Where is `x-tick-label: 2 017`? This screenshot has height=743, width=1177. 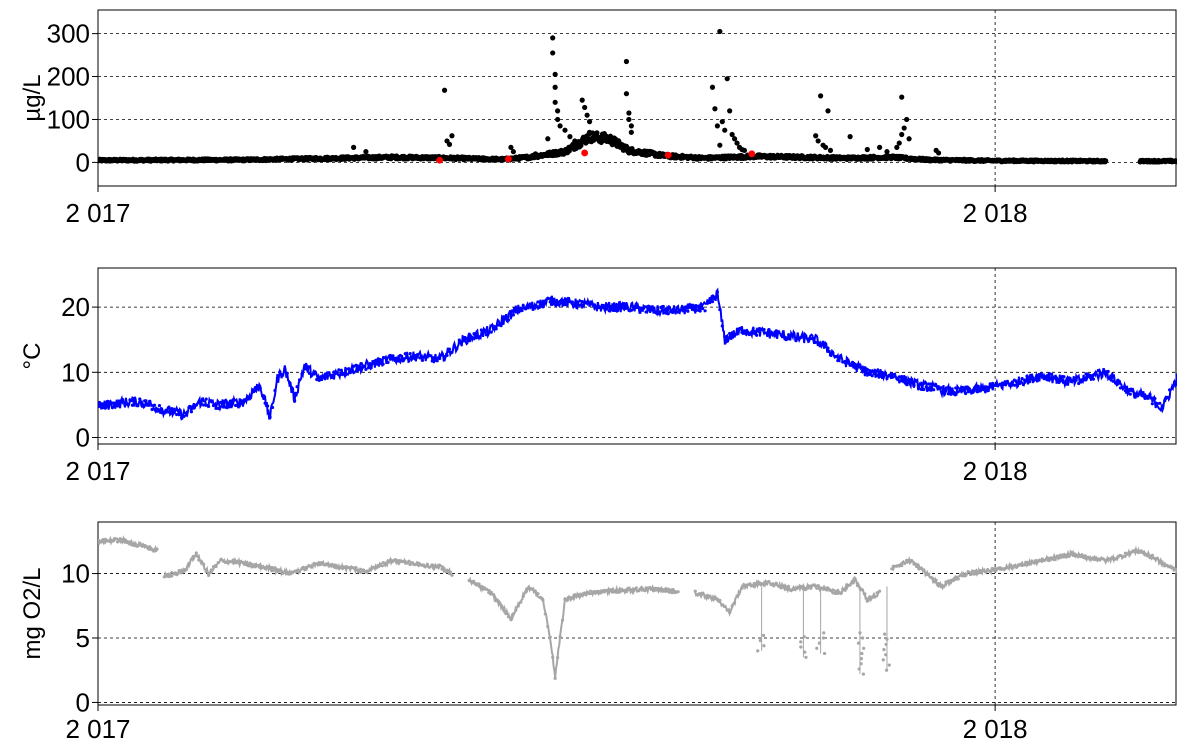
x-tick-label: 2 017 is located at coordinates (97, 213).